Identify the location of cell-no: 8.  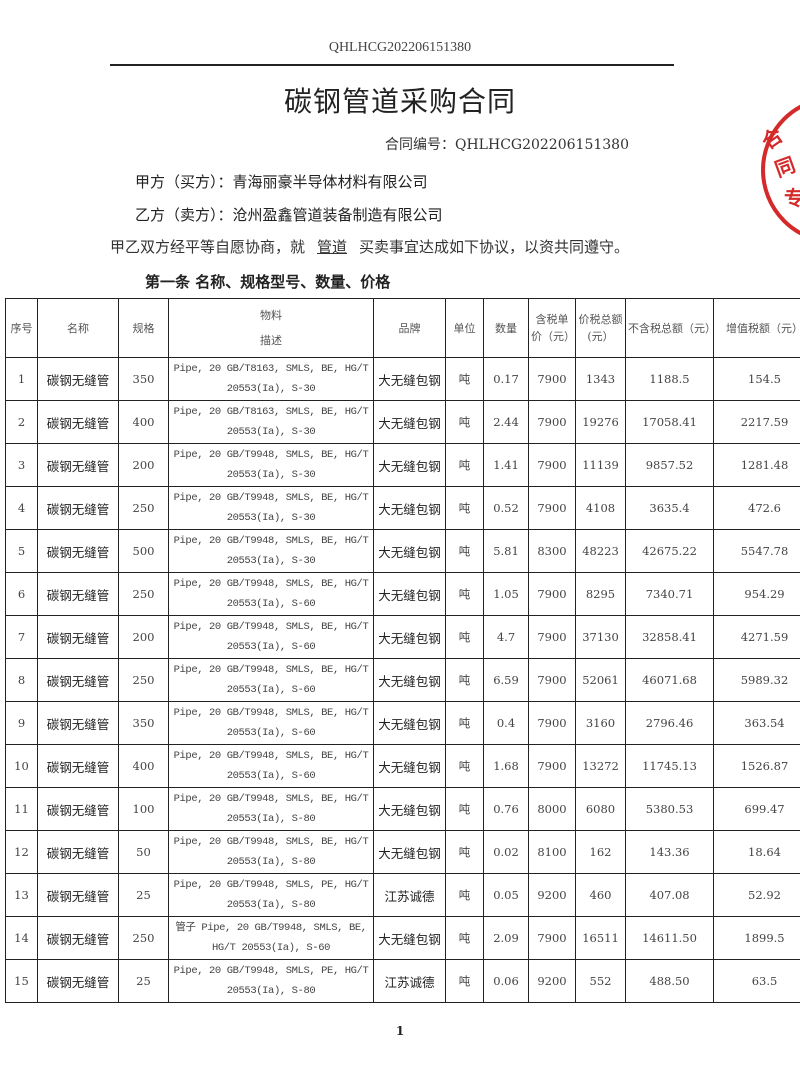
(21, 680).